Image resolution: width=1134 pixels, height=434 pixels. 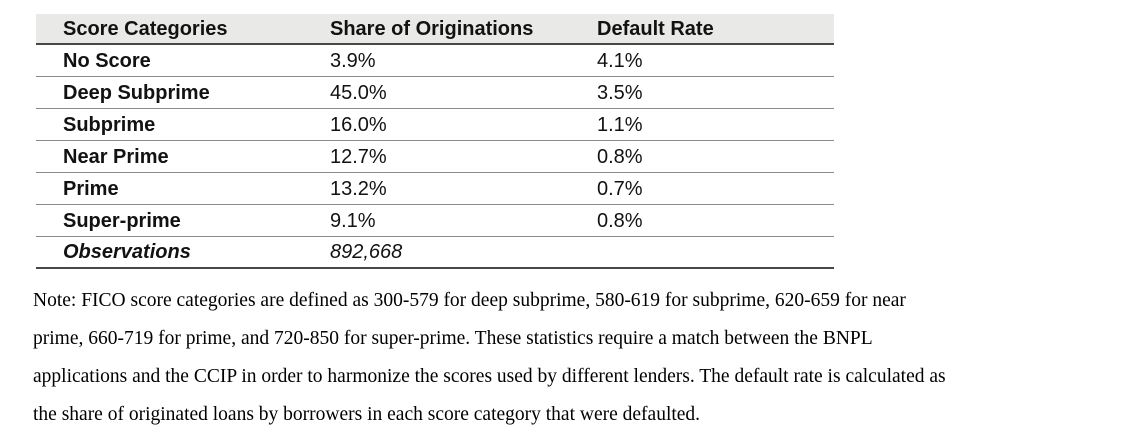 I want to click on cell-category: Subprime, so click(x=109, y=124).